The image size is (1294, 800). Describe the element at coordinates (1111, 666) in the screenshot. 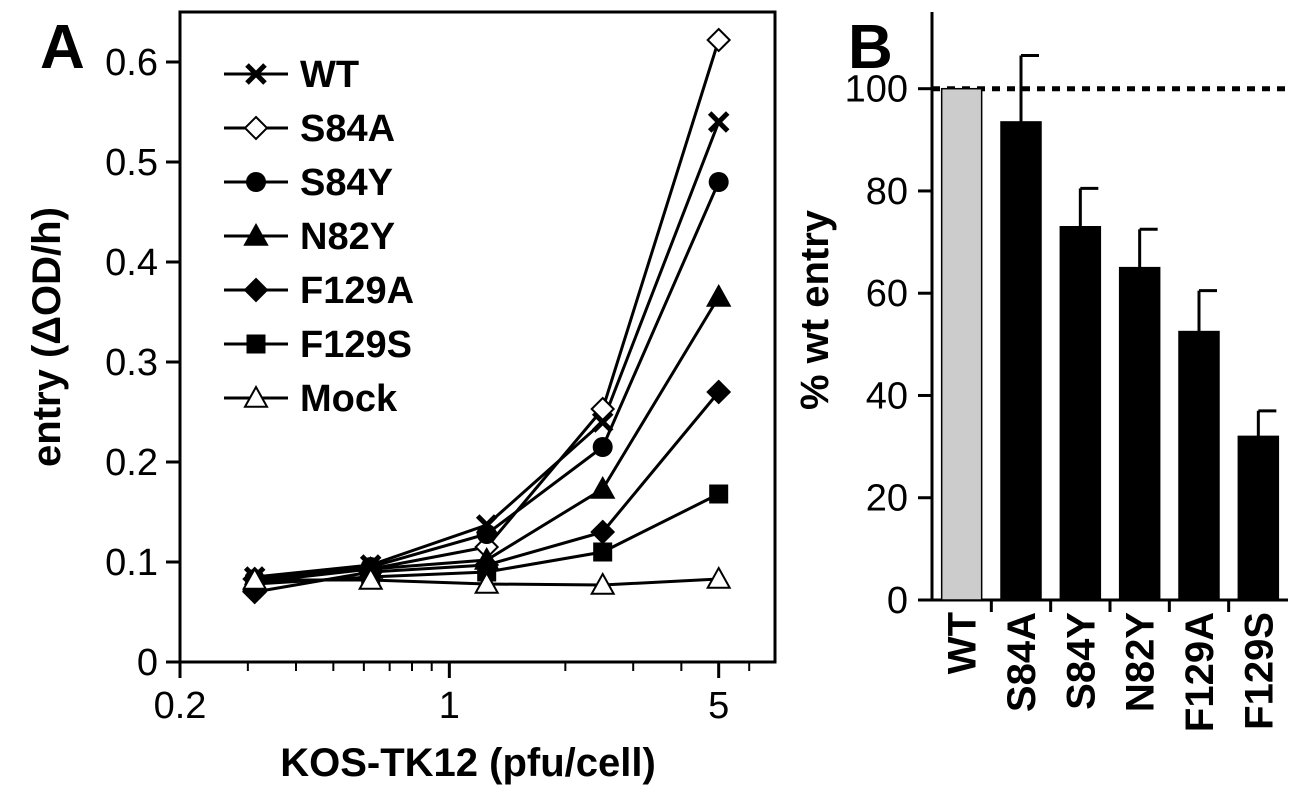

I see `panel-b-category-labels: WT S84A S84Y N82Y F129A F129S` at that location.